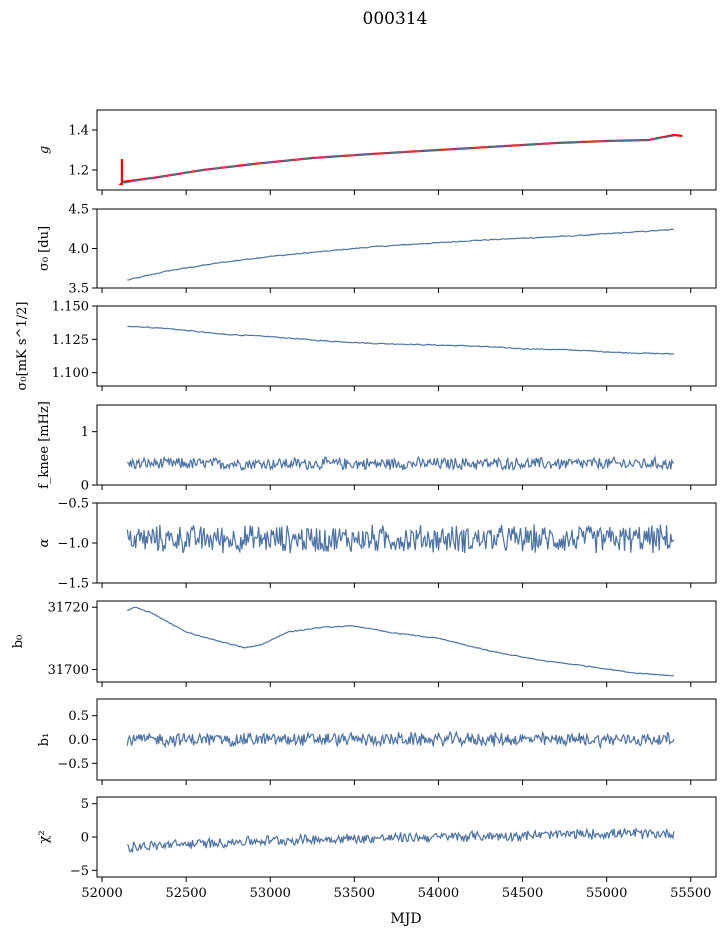 The height and width of the screenshot is (936, 725). What do you see at coordinates (522, 893) in the screenshot?
I see `x-tick-label: 54500` at bounding box center [522, 893].